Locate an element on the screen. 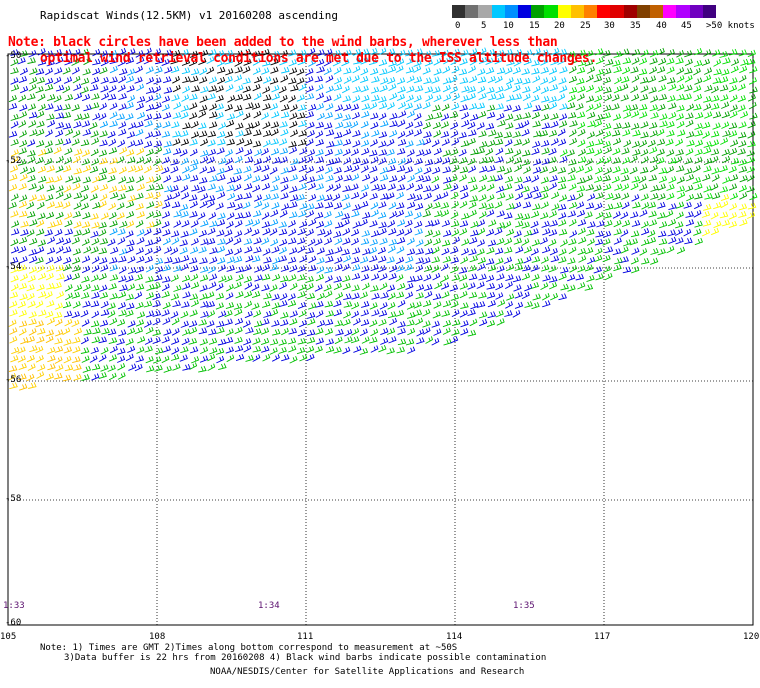 The height and width of the screenshot is (688, 760). colorbar-label: 40 is located at coordinates (661, 26).